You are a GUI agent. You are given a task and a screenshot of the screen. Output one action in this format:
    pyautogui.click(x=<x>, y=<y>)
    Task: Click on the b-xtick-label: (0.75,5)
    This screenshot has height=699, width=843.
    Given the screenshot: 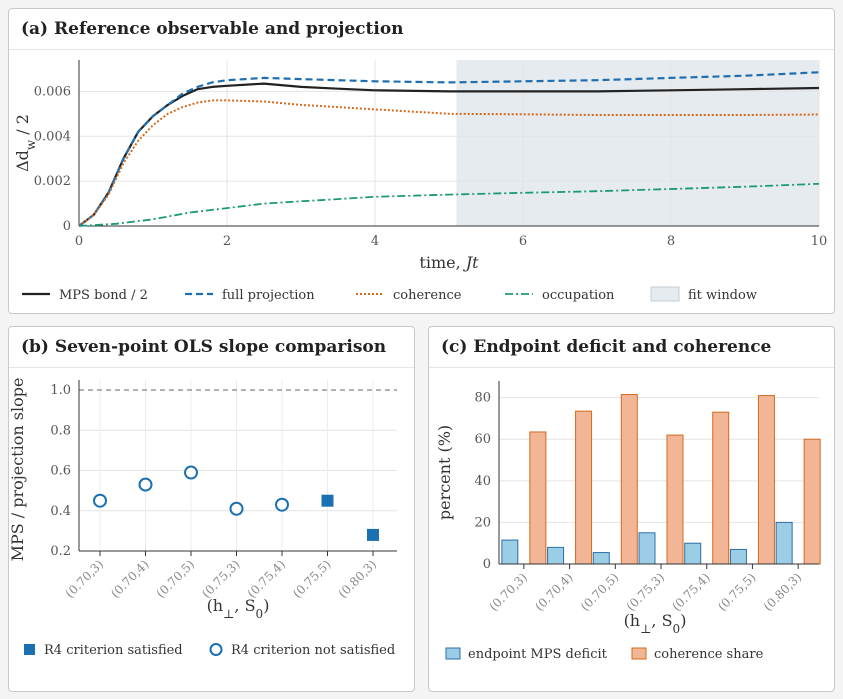 What is the action you would take?
    pyautogui.click(x=312, y=579)
    